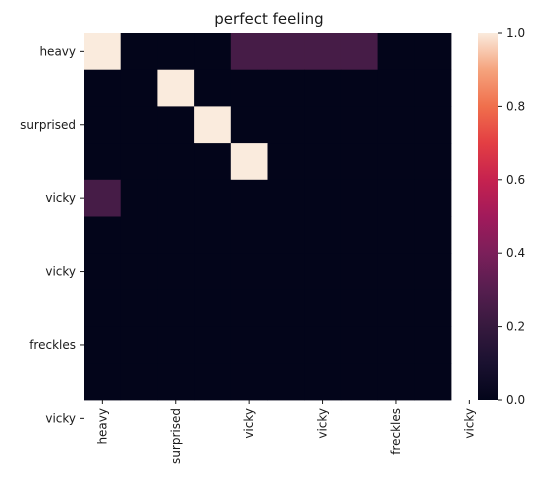 The width and height of the screenshot is (537, 486). Describe the element at coordinates (48, 125) in the screenshot. I see `y-tick-label: surprised` at that location.